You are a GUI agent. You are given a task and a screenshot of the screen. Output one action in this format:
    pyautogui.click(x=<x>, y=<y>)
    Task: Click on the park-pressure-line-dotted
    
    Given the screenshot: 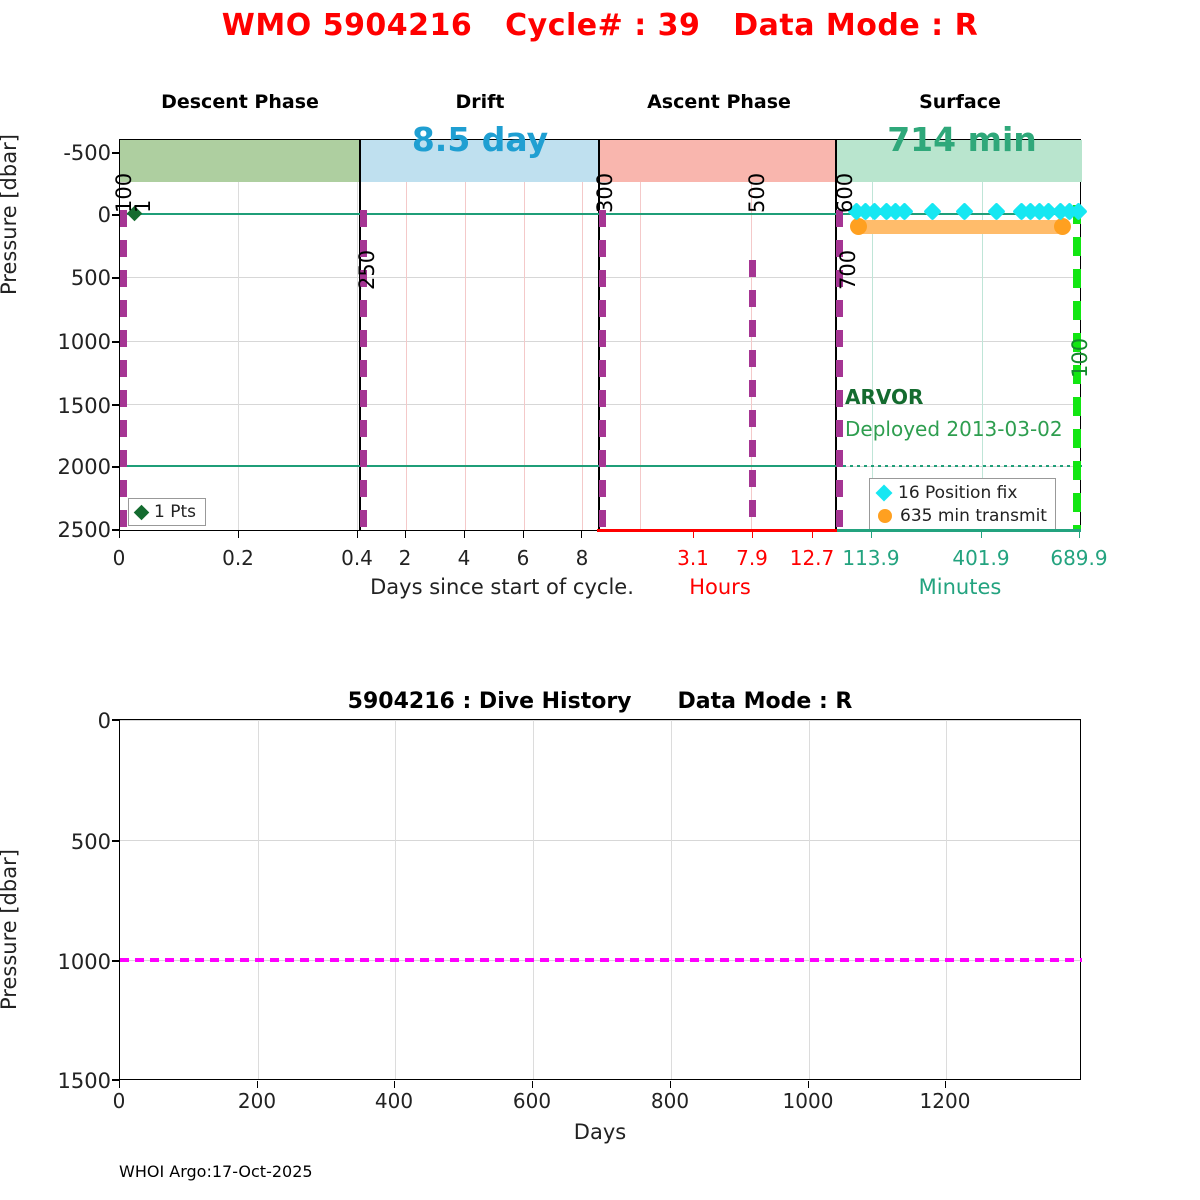 What is the action you would take?
    pyautogui.click(x=959, y=466)
    